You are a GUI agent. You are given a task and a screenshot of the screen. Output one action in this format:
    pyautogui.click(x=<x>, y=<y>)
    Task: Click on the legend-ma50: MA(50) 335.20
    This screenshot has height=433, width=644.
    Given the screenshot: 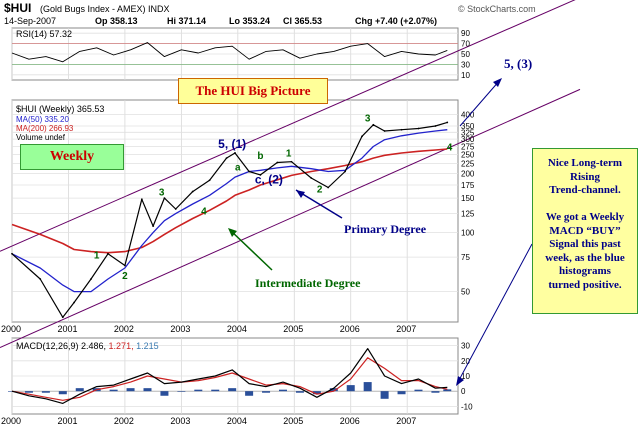 What is the action you would take?
    pyautogui.click(x=42, y=119)
    